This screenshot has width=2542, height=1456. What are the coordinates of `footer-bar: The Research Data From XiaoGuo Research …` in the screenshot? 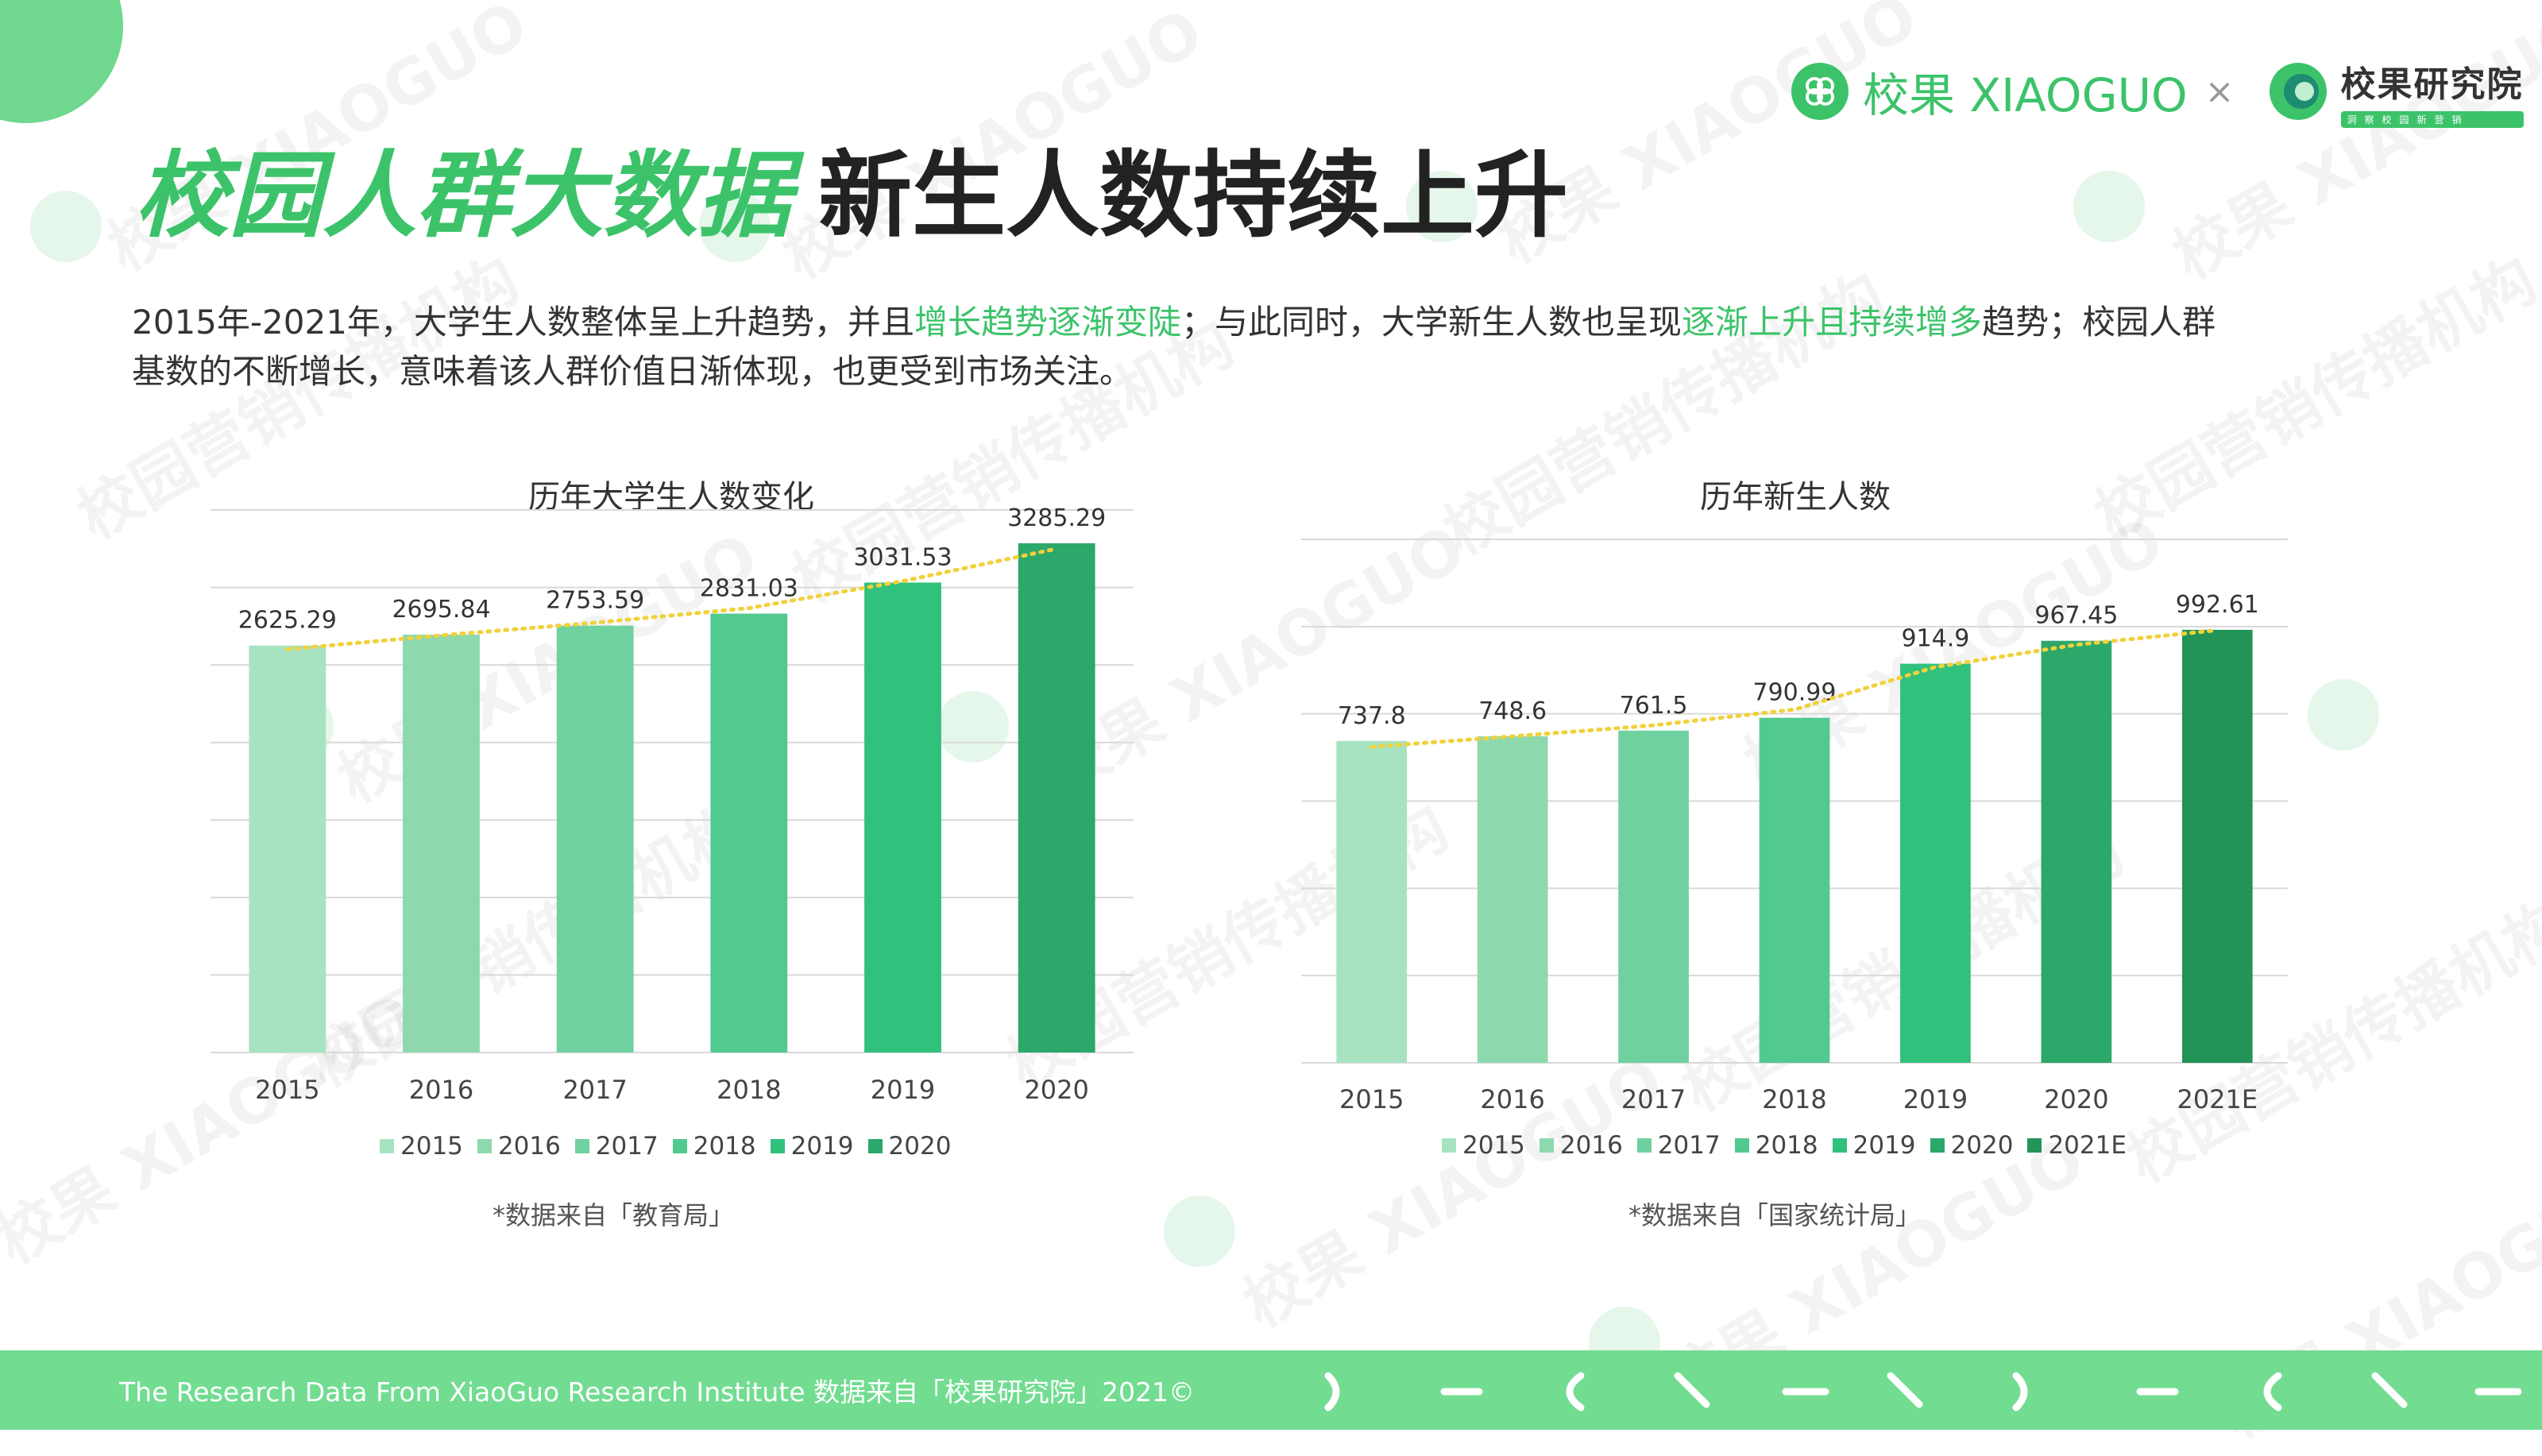 It's located at (1271, 1390).